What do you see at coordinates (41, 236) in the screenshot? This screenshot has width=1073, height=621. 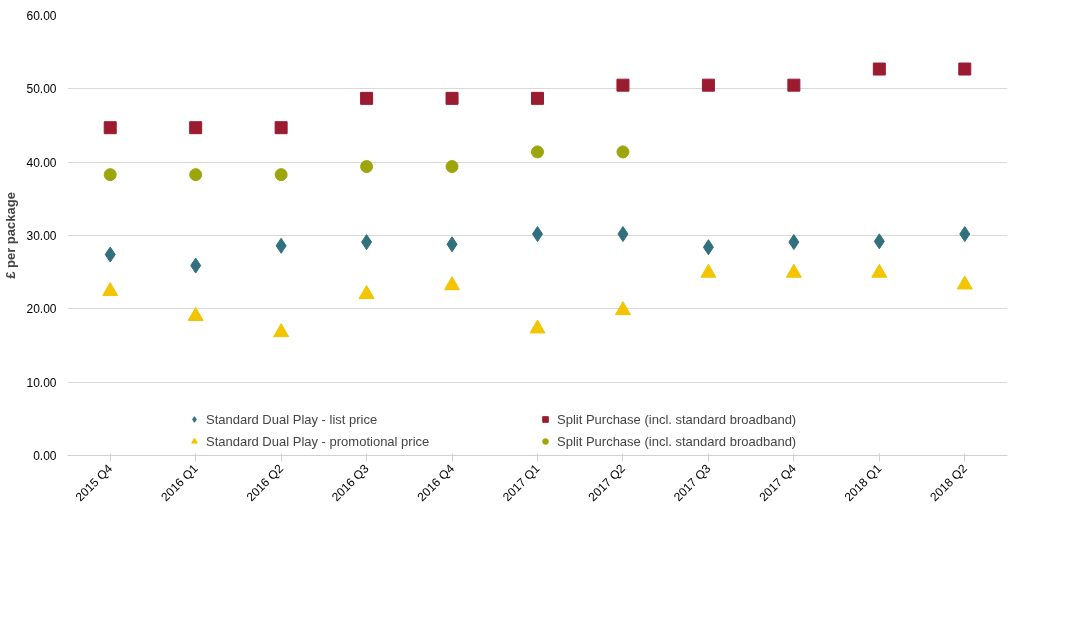 I see `y-tick-label: 30.00` at bounding box center [41, 236].